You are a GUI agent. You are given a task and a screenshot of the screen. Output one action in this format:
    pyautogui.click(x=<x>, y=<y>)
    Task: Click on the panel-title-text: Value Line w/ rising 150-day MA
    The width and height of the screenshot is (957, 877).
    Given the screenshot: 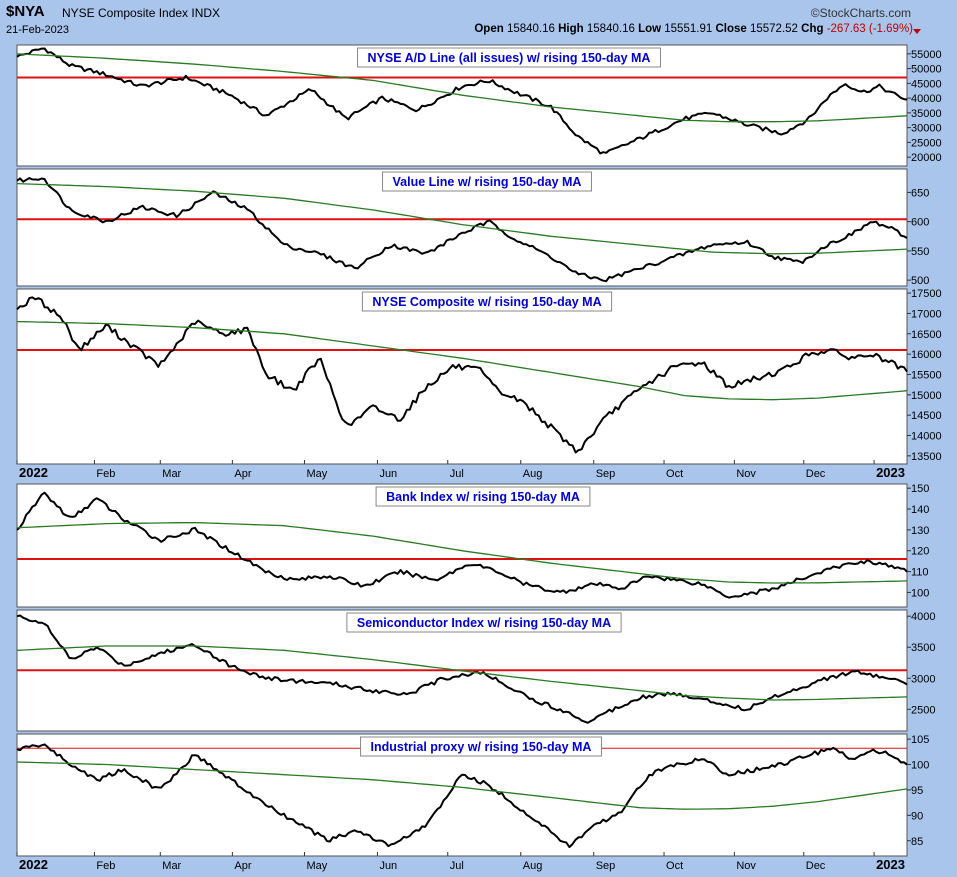 What is the action you would take?
    pyautogui.click(x=487, y=182)
    